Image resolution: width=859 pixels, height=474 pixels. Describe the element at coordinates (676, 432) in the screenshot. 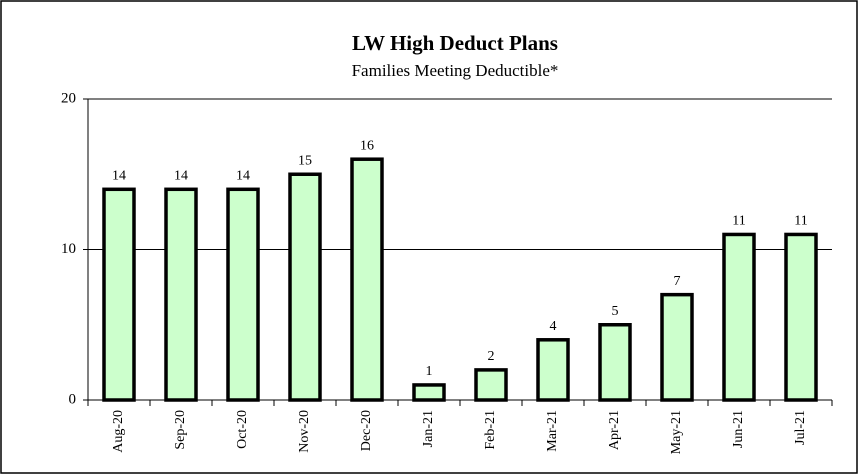

I see `x-tick-label: May-21` at that location.